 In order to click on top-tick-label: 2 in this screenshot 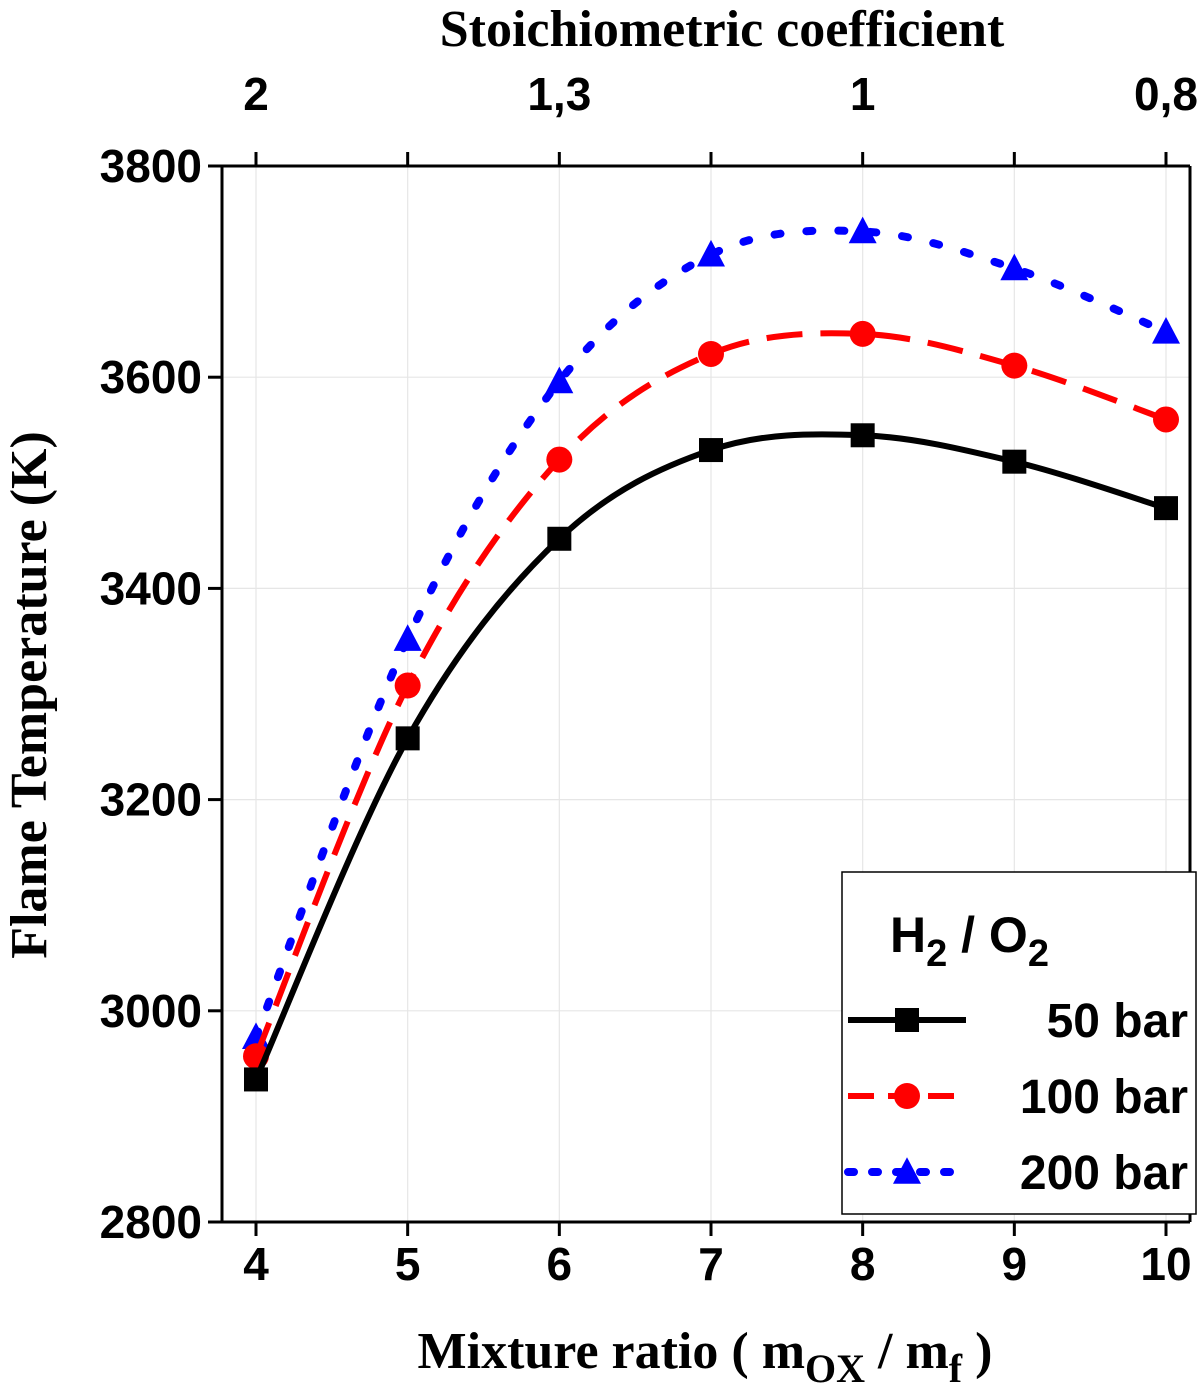, I will do `click(256, 94)`.